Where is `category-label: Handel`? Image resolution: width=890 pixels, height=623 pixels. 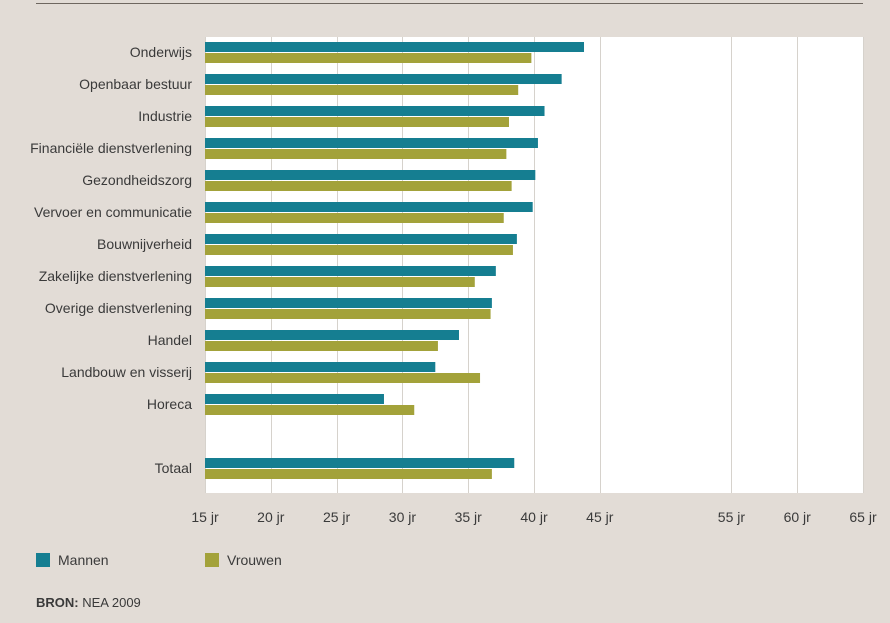 category-label: Handel is located at coordinates (170, 340).